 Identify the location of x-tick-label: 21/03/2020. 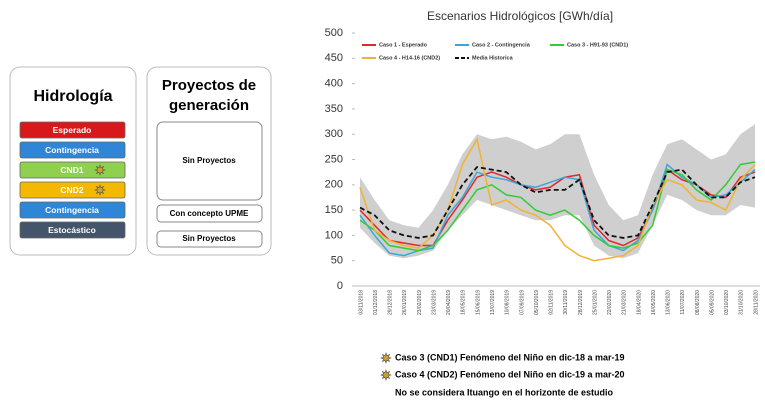
(625, 302).